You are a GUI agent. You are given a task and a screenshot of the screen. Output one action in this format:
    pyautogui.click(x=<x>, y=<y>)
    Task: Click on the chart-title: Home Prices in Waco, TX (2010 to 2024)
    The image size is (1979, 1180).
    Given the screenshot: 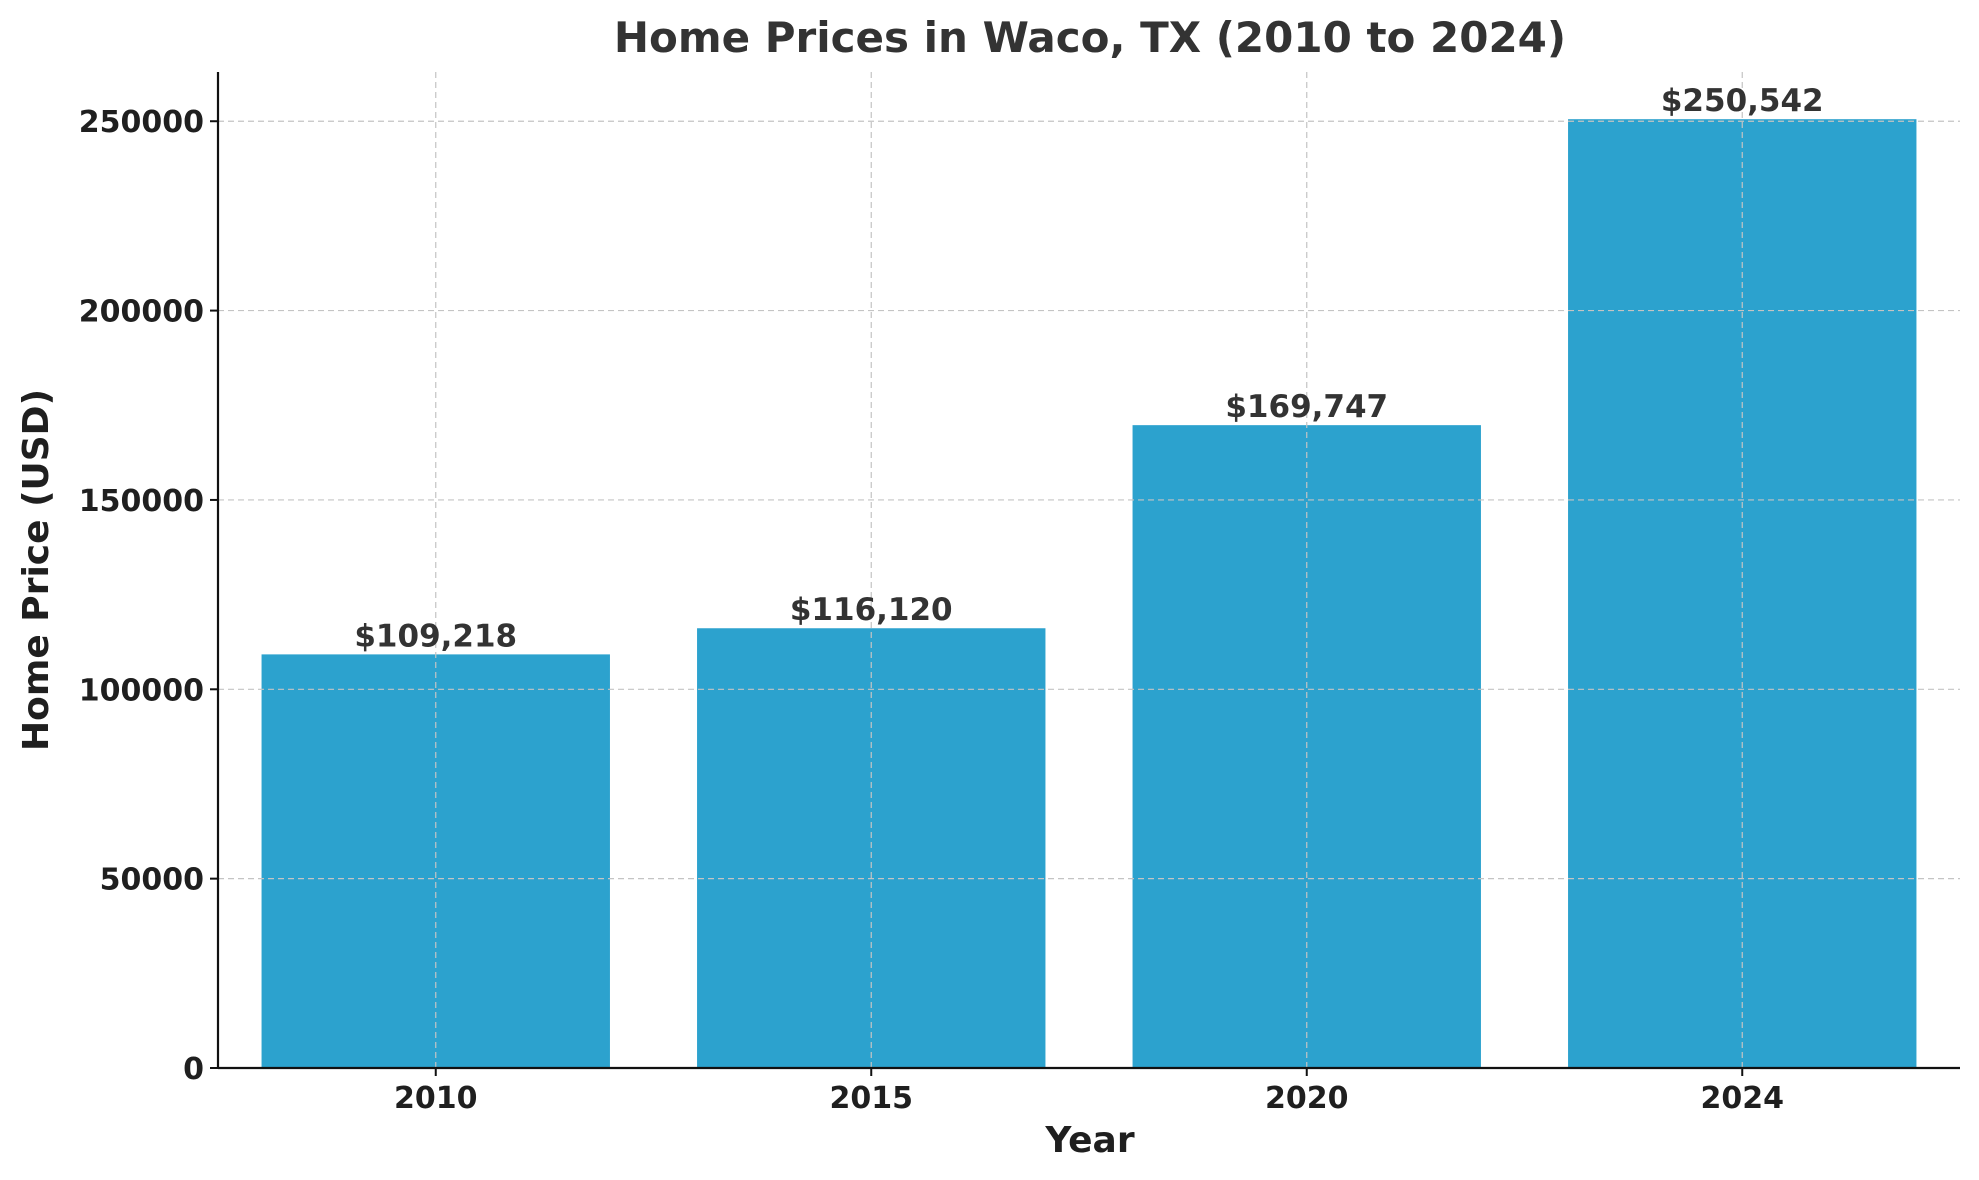 What is the action you would take?
    pyautogui.click(x=1090, y=37)
    